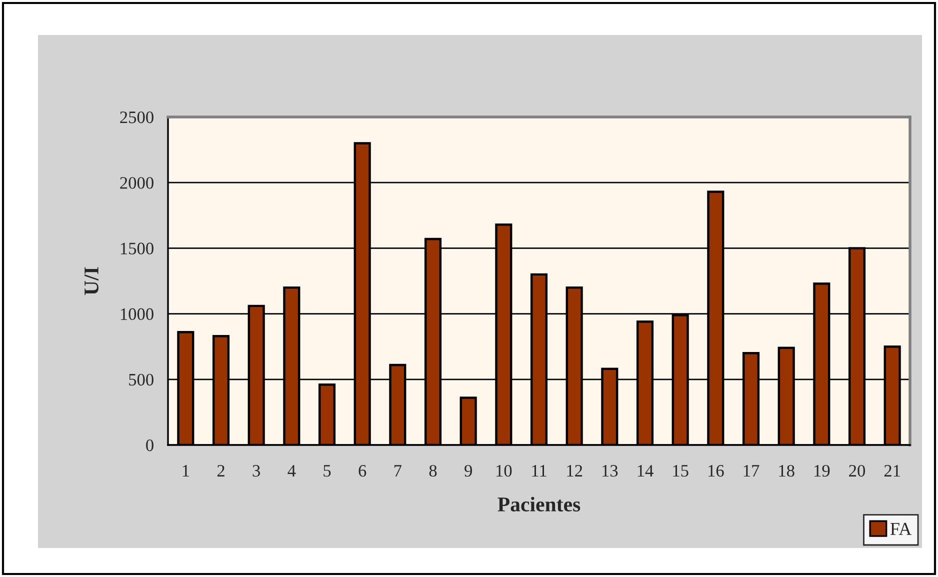 Image resolution: width=938 pixels, height=577 pixels. What do you see at coordinates (786, 470) in the screenshot?
I see `x-tick-label: 18` at bounding box center [786, 470].